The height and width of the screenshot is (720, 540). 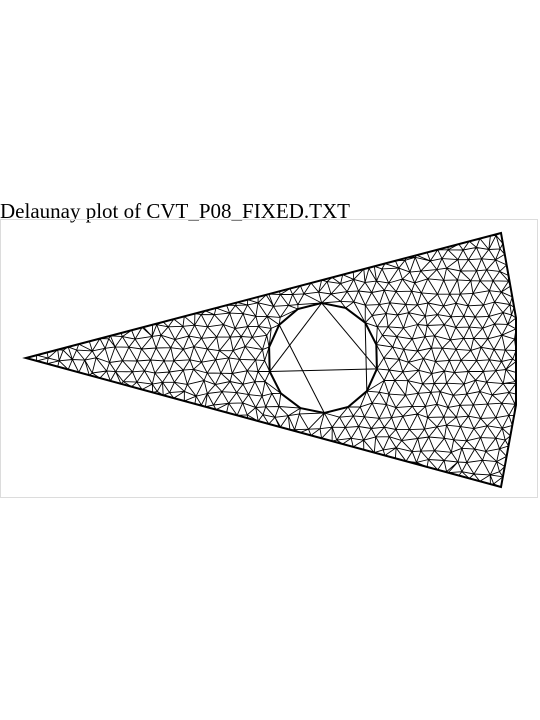 I want to click on hole-boundary, so click(x=323, y=358).